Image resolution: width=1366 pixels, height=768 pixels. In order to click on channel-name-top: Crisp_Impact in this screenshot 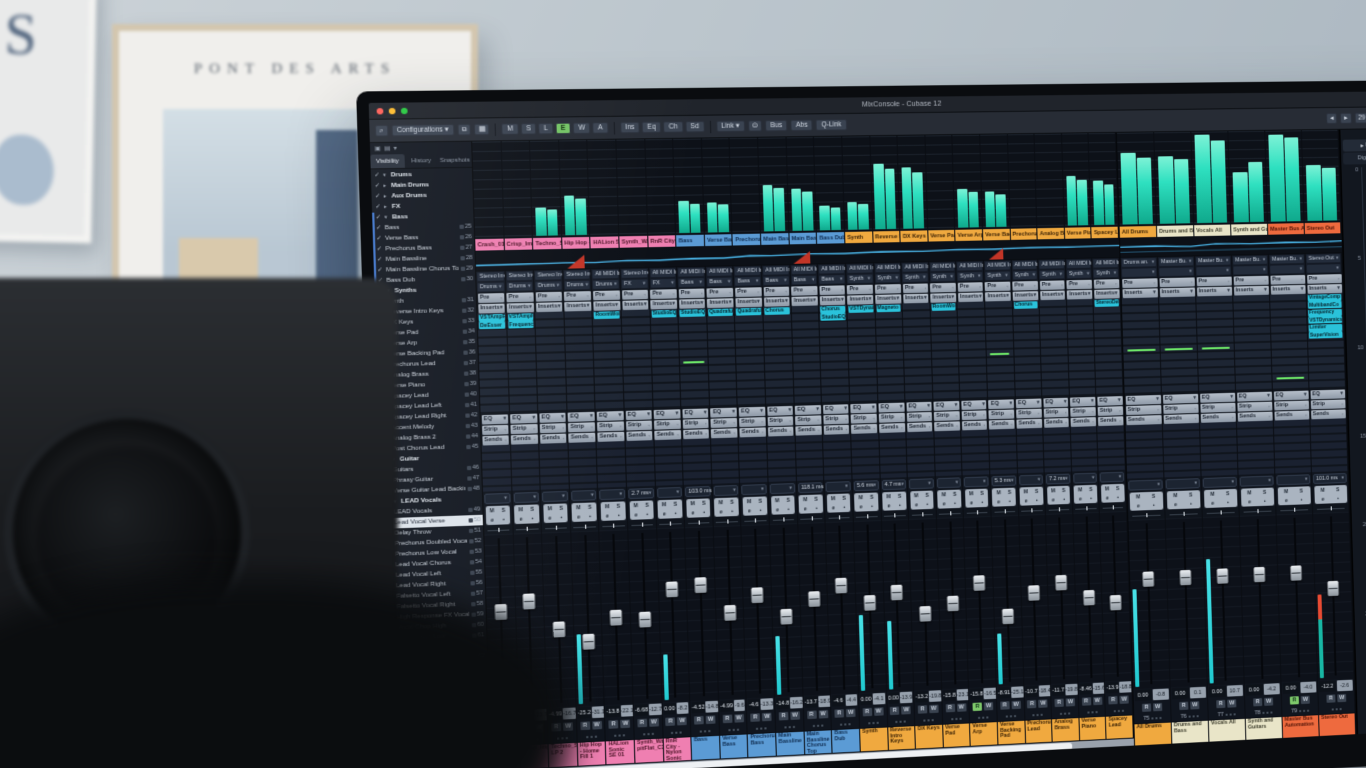, I will do `click(519, 244)`.